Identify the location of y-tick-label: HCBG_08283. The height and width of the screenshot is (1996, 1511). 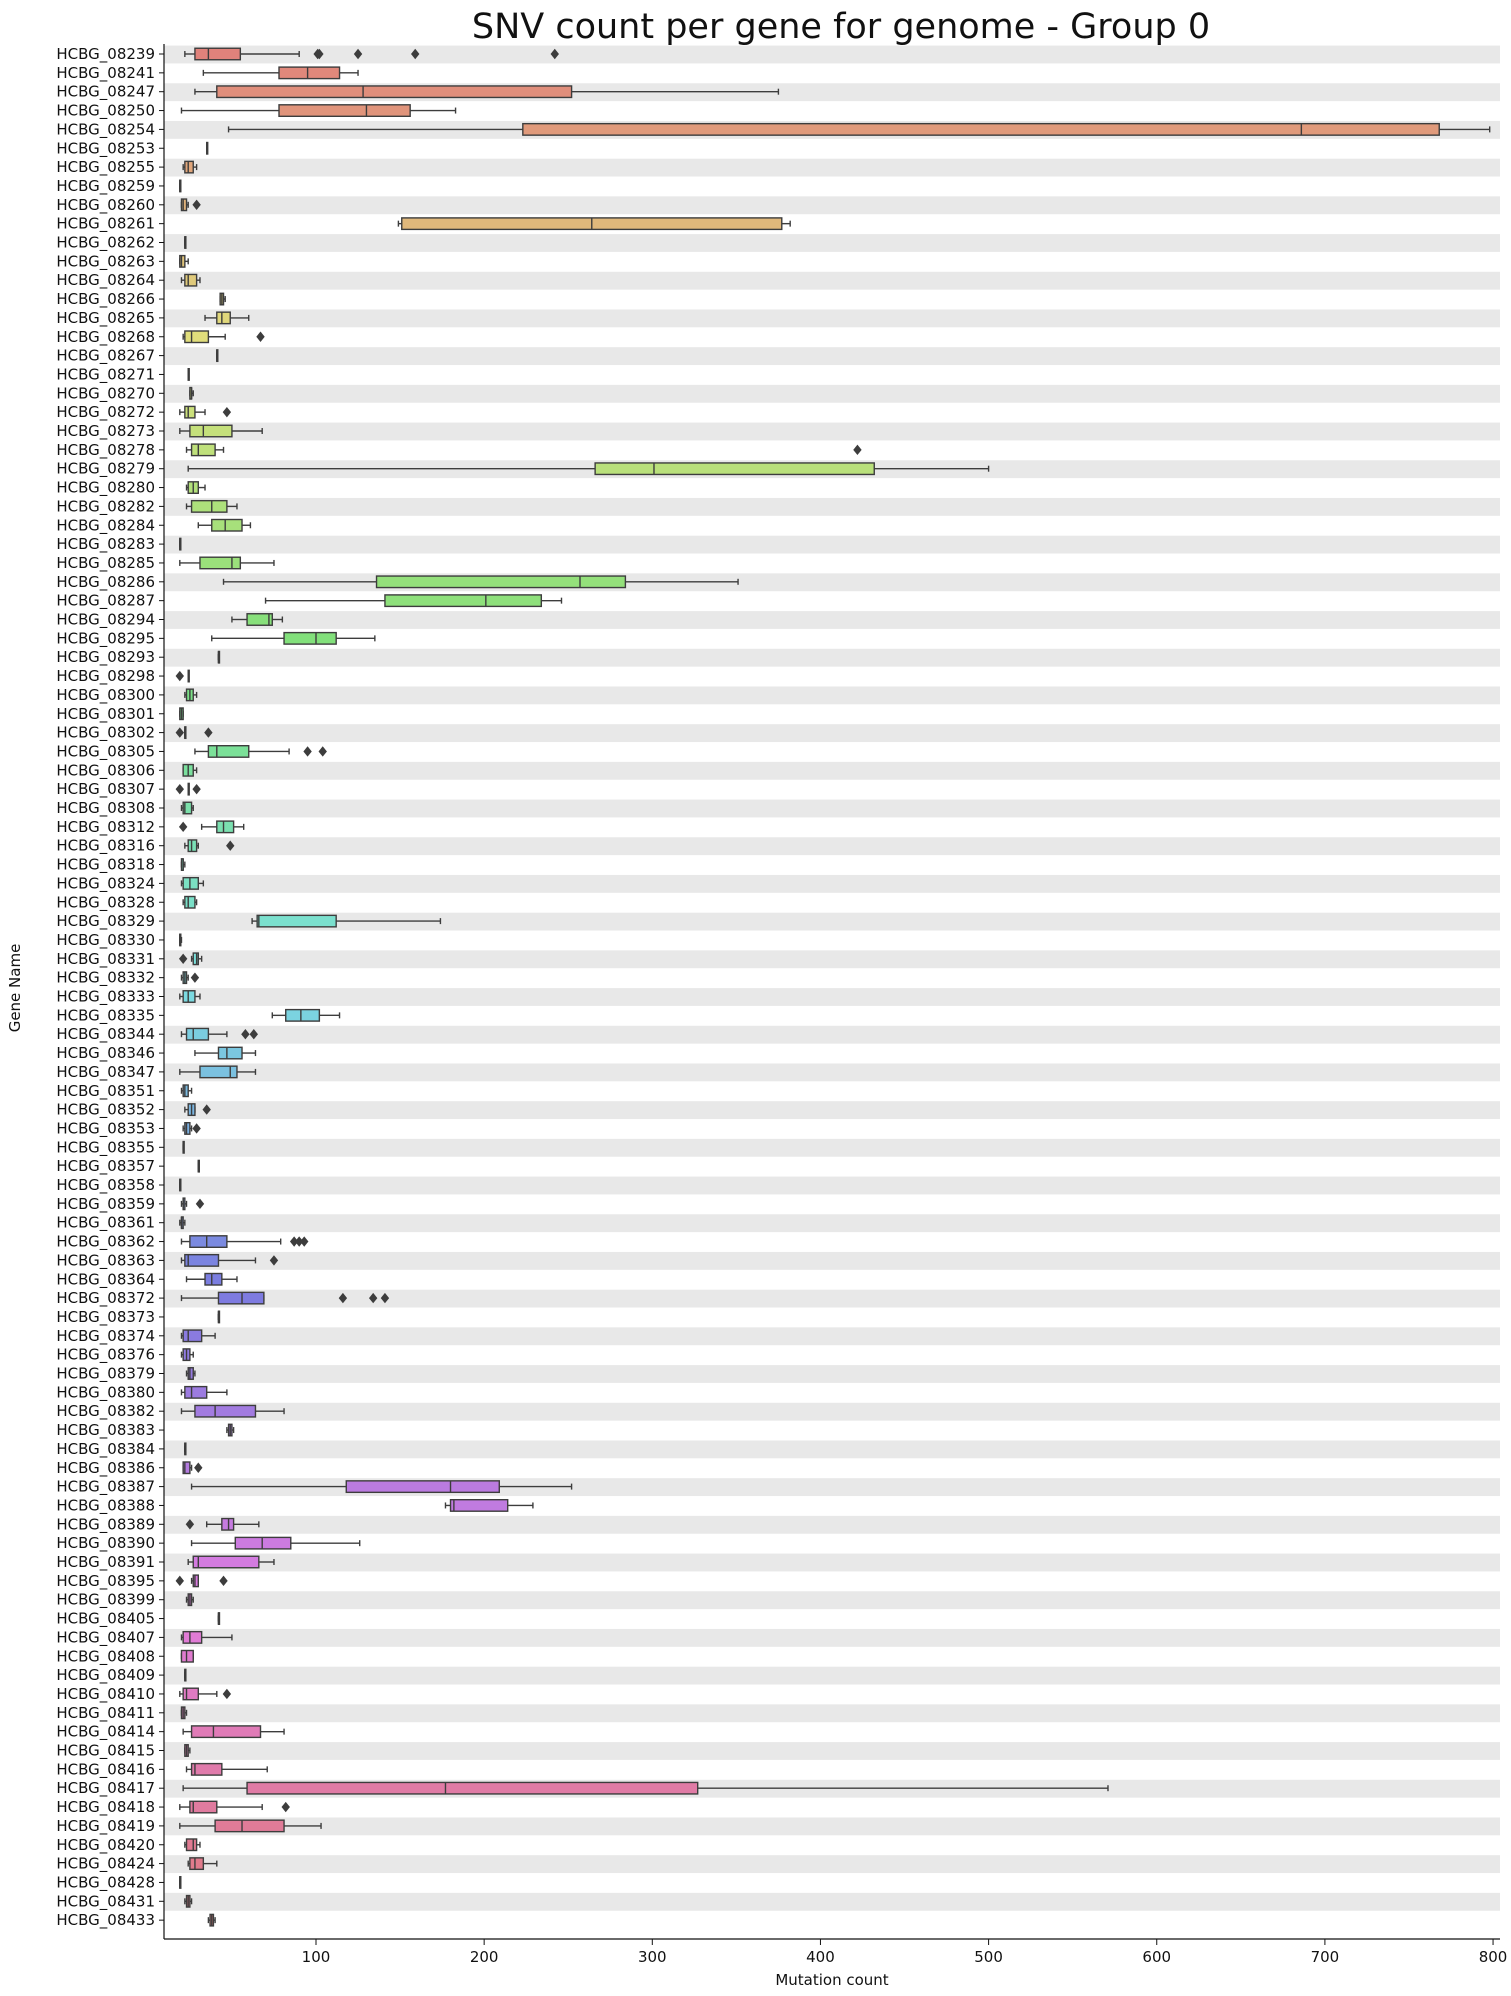
(105, 544).